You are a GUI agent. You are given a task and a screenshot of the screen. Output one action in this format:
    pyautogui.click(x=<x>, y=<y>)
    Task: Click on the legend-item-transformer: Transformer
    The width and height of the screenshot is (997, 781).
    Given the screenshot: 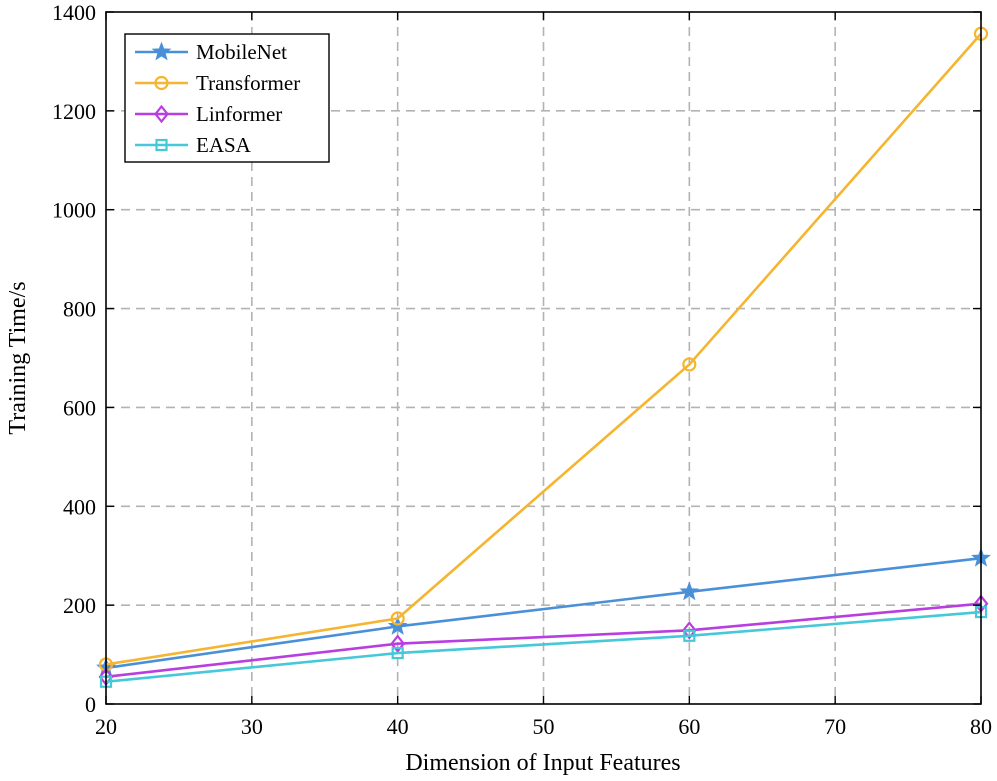 What is the action you would take?
    pyautogui.click(x=217, y=83)
    